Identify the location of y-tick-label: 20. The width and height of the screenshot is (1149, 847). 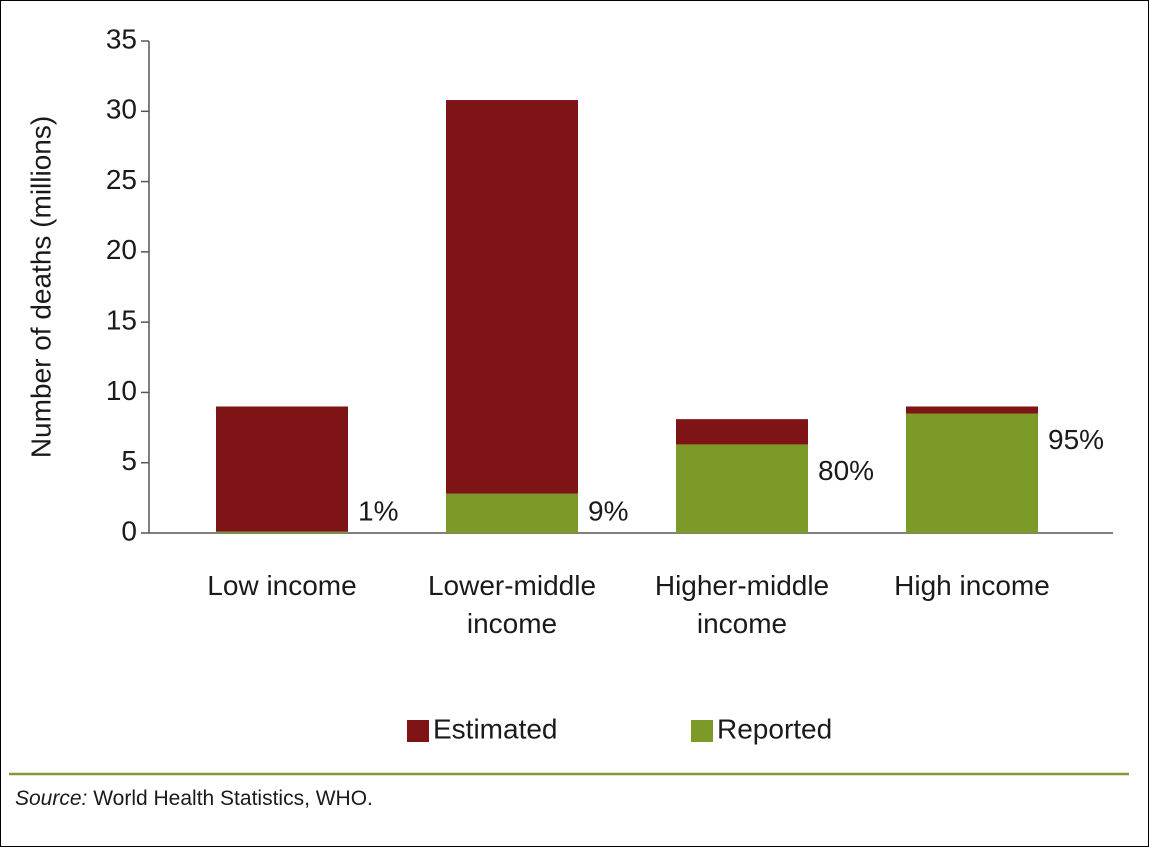
(121, 249).